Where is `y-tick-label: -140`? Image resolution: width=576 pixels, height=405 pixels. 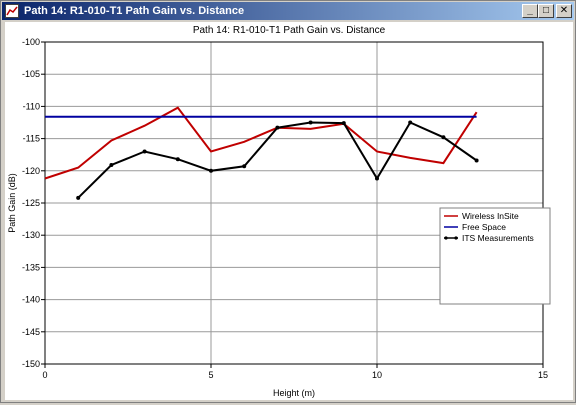
y-tick-label: -140 is located at coordinates (31, 300).